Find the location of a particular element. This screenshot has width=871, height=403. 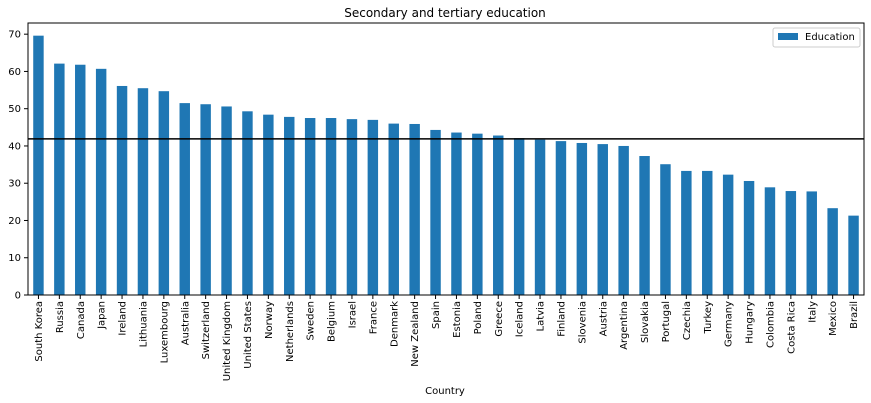

x-tick-label: Netherlands is located at coordinates (290, 331).